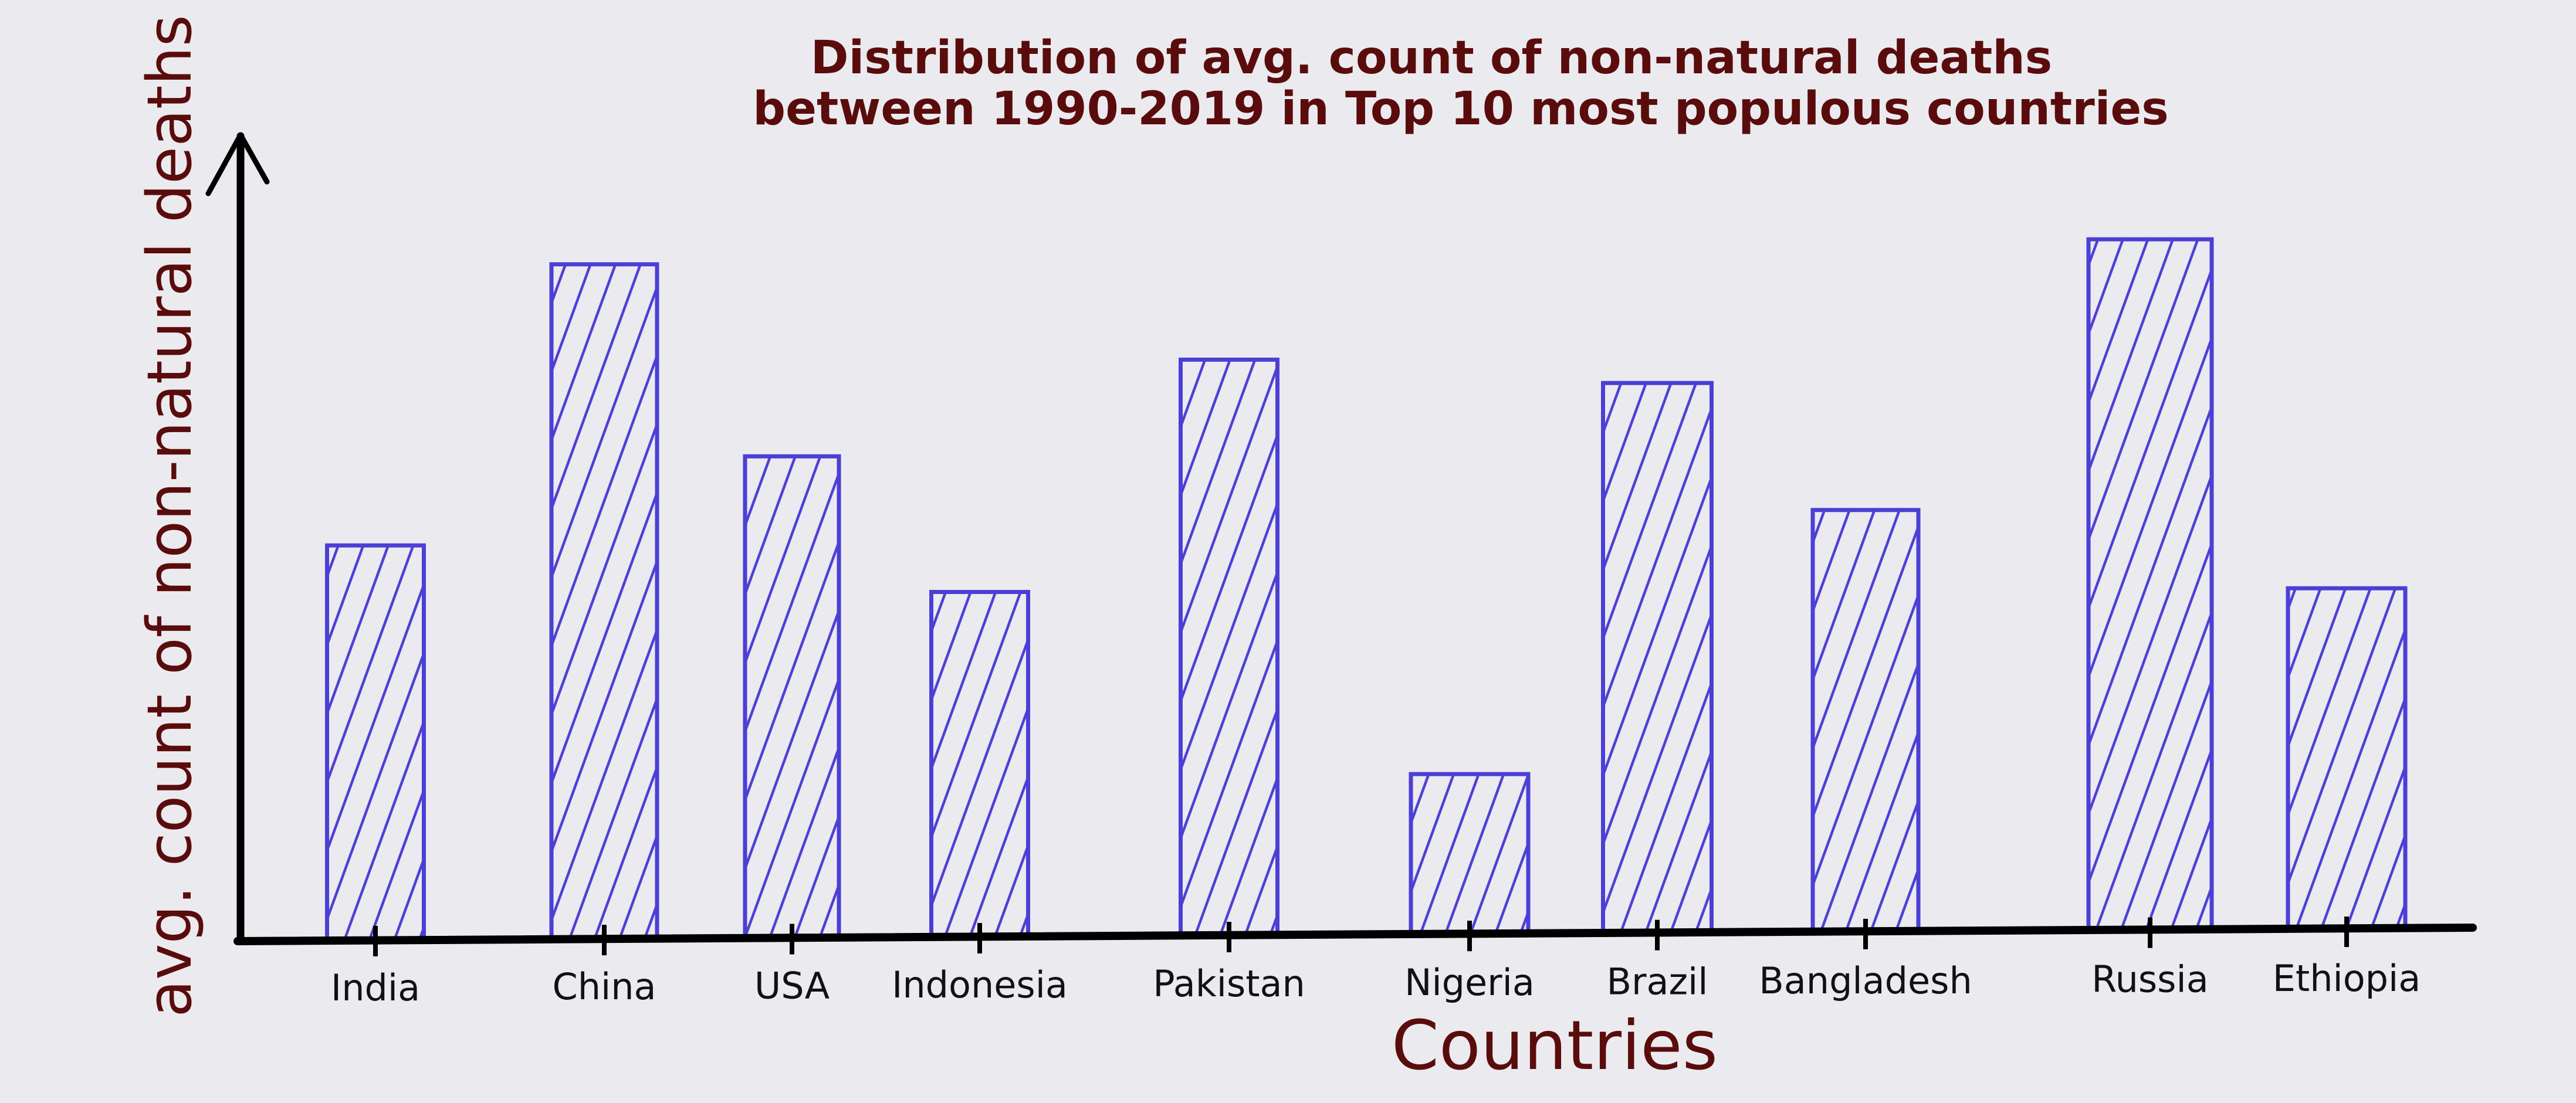  Describe the element at coordinates (2150, 585) in the screenshot. I see `bar-russia` at that location.